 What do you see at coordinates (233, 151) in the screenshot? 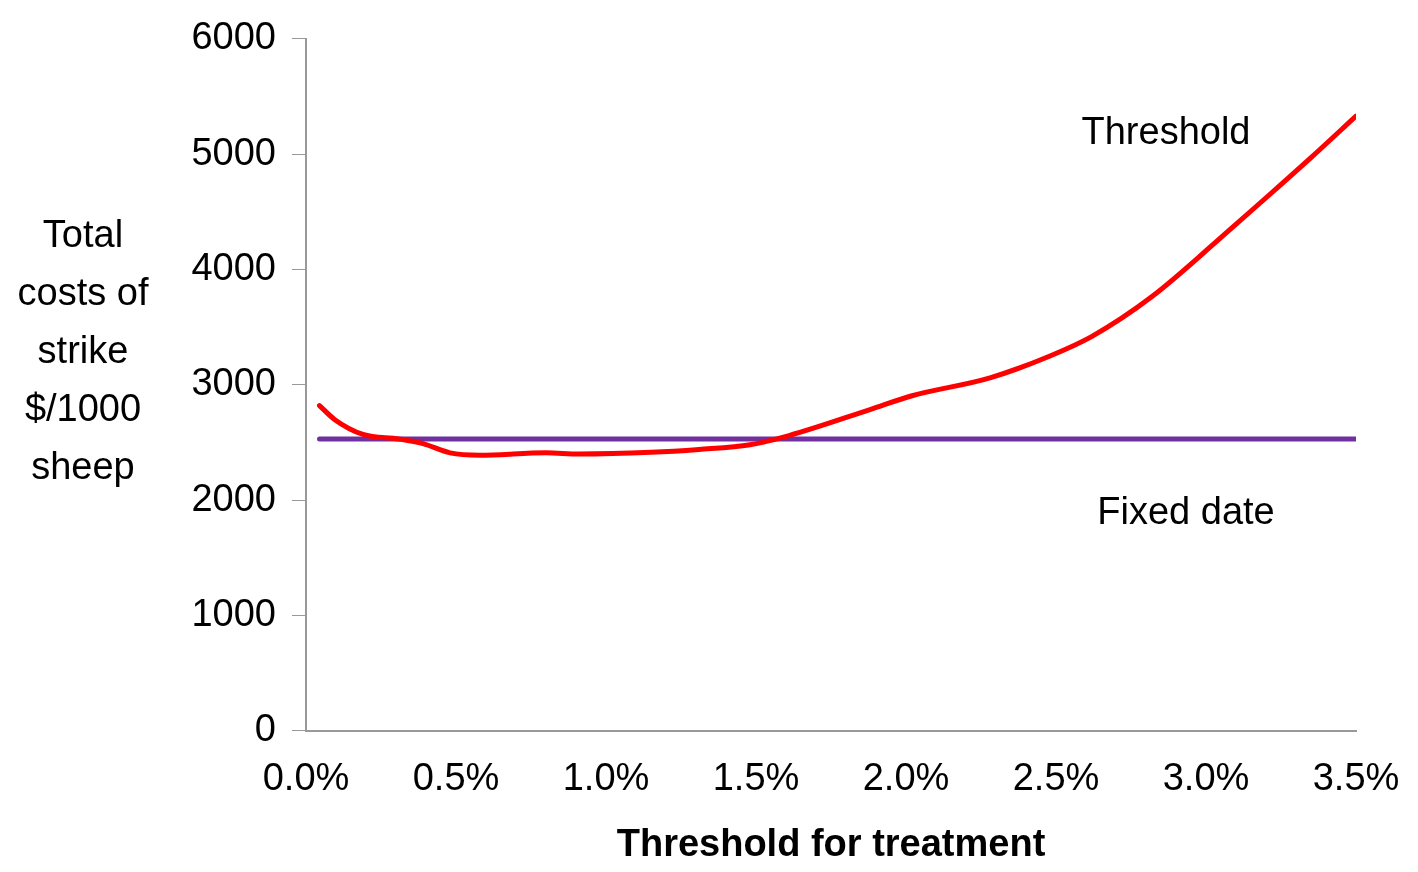
I see `y-tick-label: 5000` at bounding box center [233, 151].